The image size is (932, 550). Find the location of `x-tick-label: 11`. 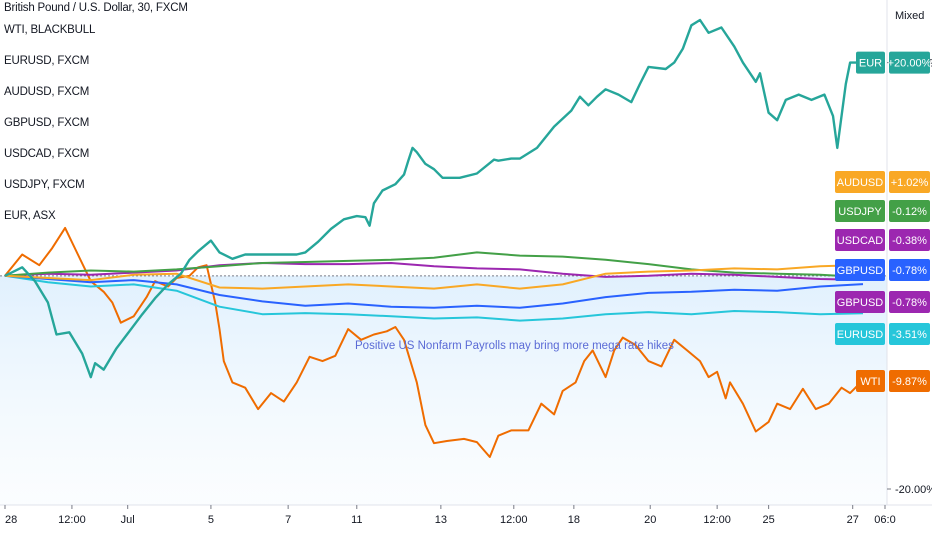

x-tick-label: 11 is located at coordinates (356, 520).